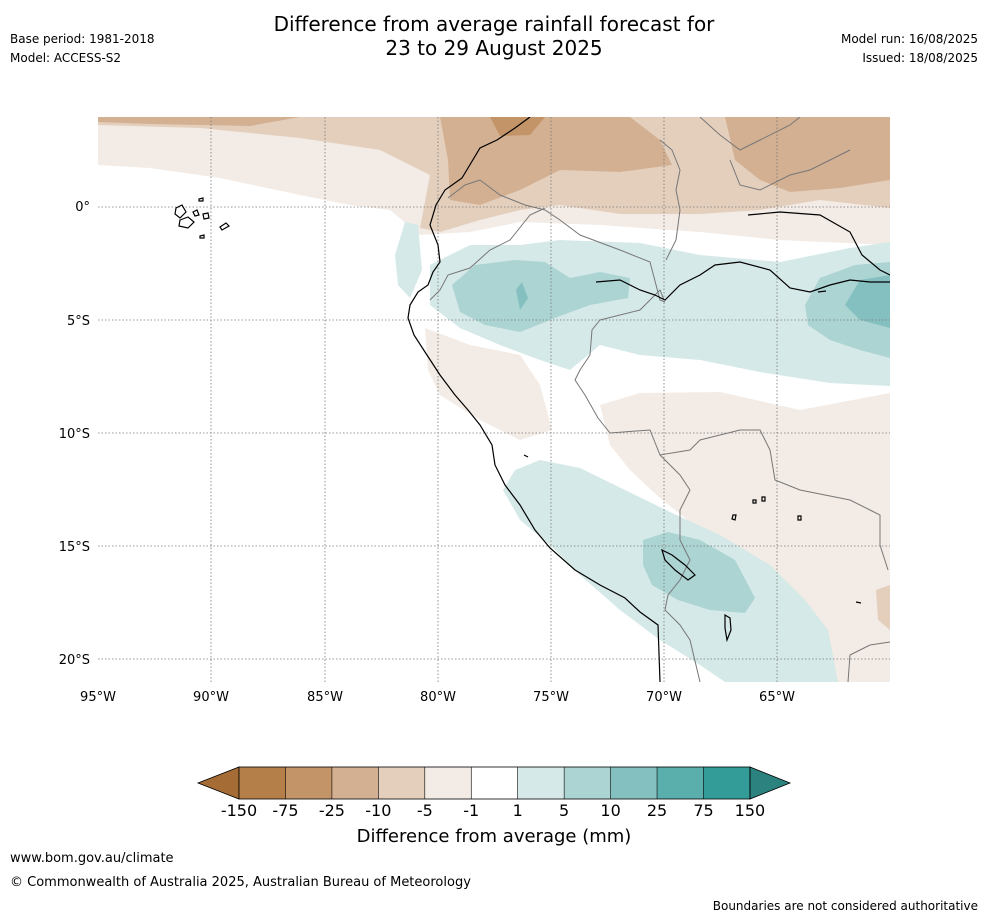 This screenshot has height=919, width=988. Describe the element at coordinates (551, 697) in the screenshot. I see `lon-tick-label: 75°W` at that location.